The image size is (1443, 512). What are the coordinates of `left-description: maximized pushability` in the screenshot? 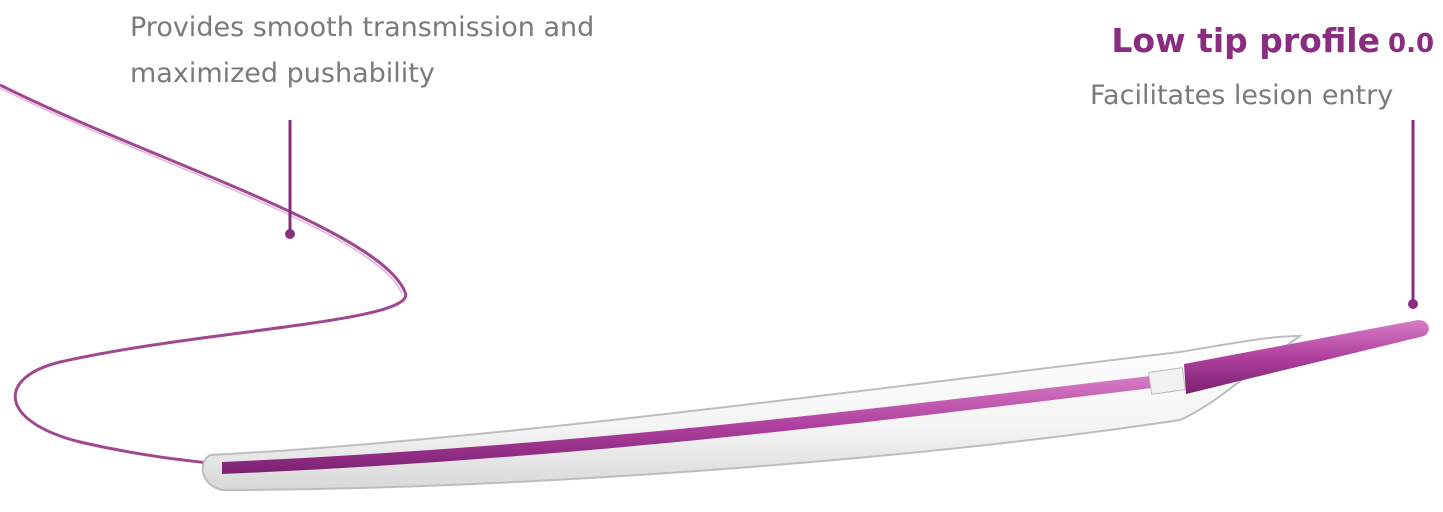 It's located at (282, 73).